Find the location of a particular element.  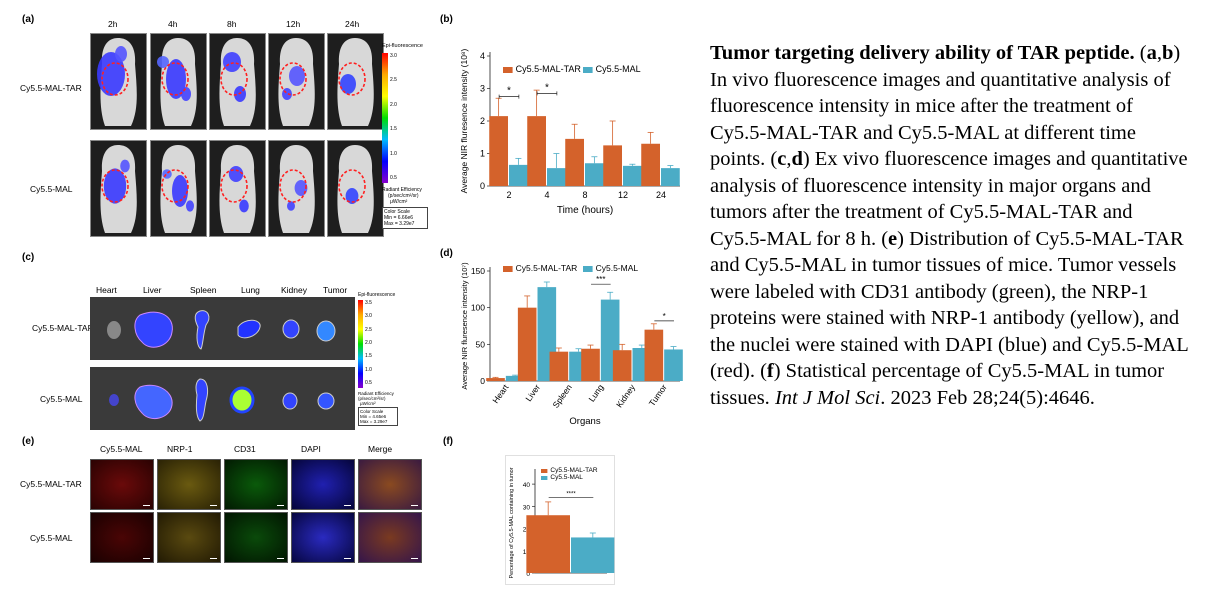

colorbar-tick: 3.0 is located at coordinates (393, 56).